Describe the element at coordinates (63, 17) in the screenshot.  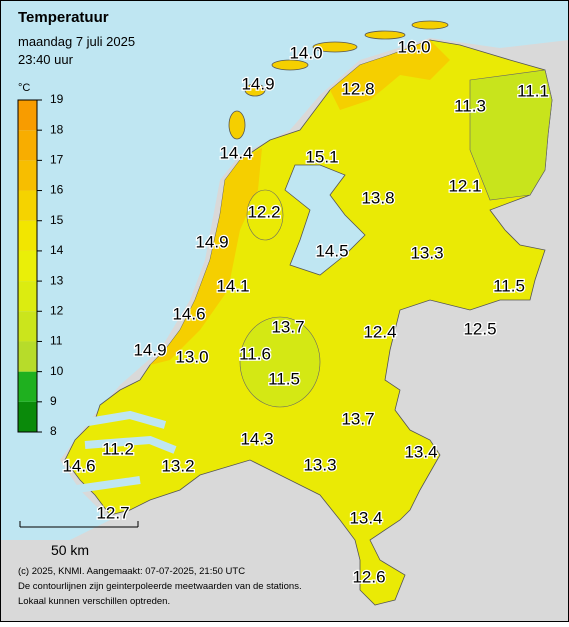
I see `title: Temperatuur` at that location.